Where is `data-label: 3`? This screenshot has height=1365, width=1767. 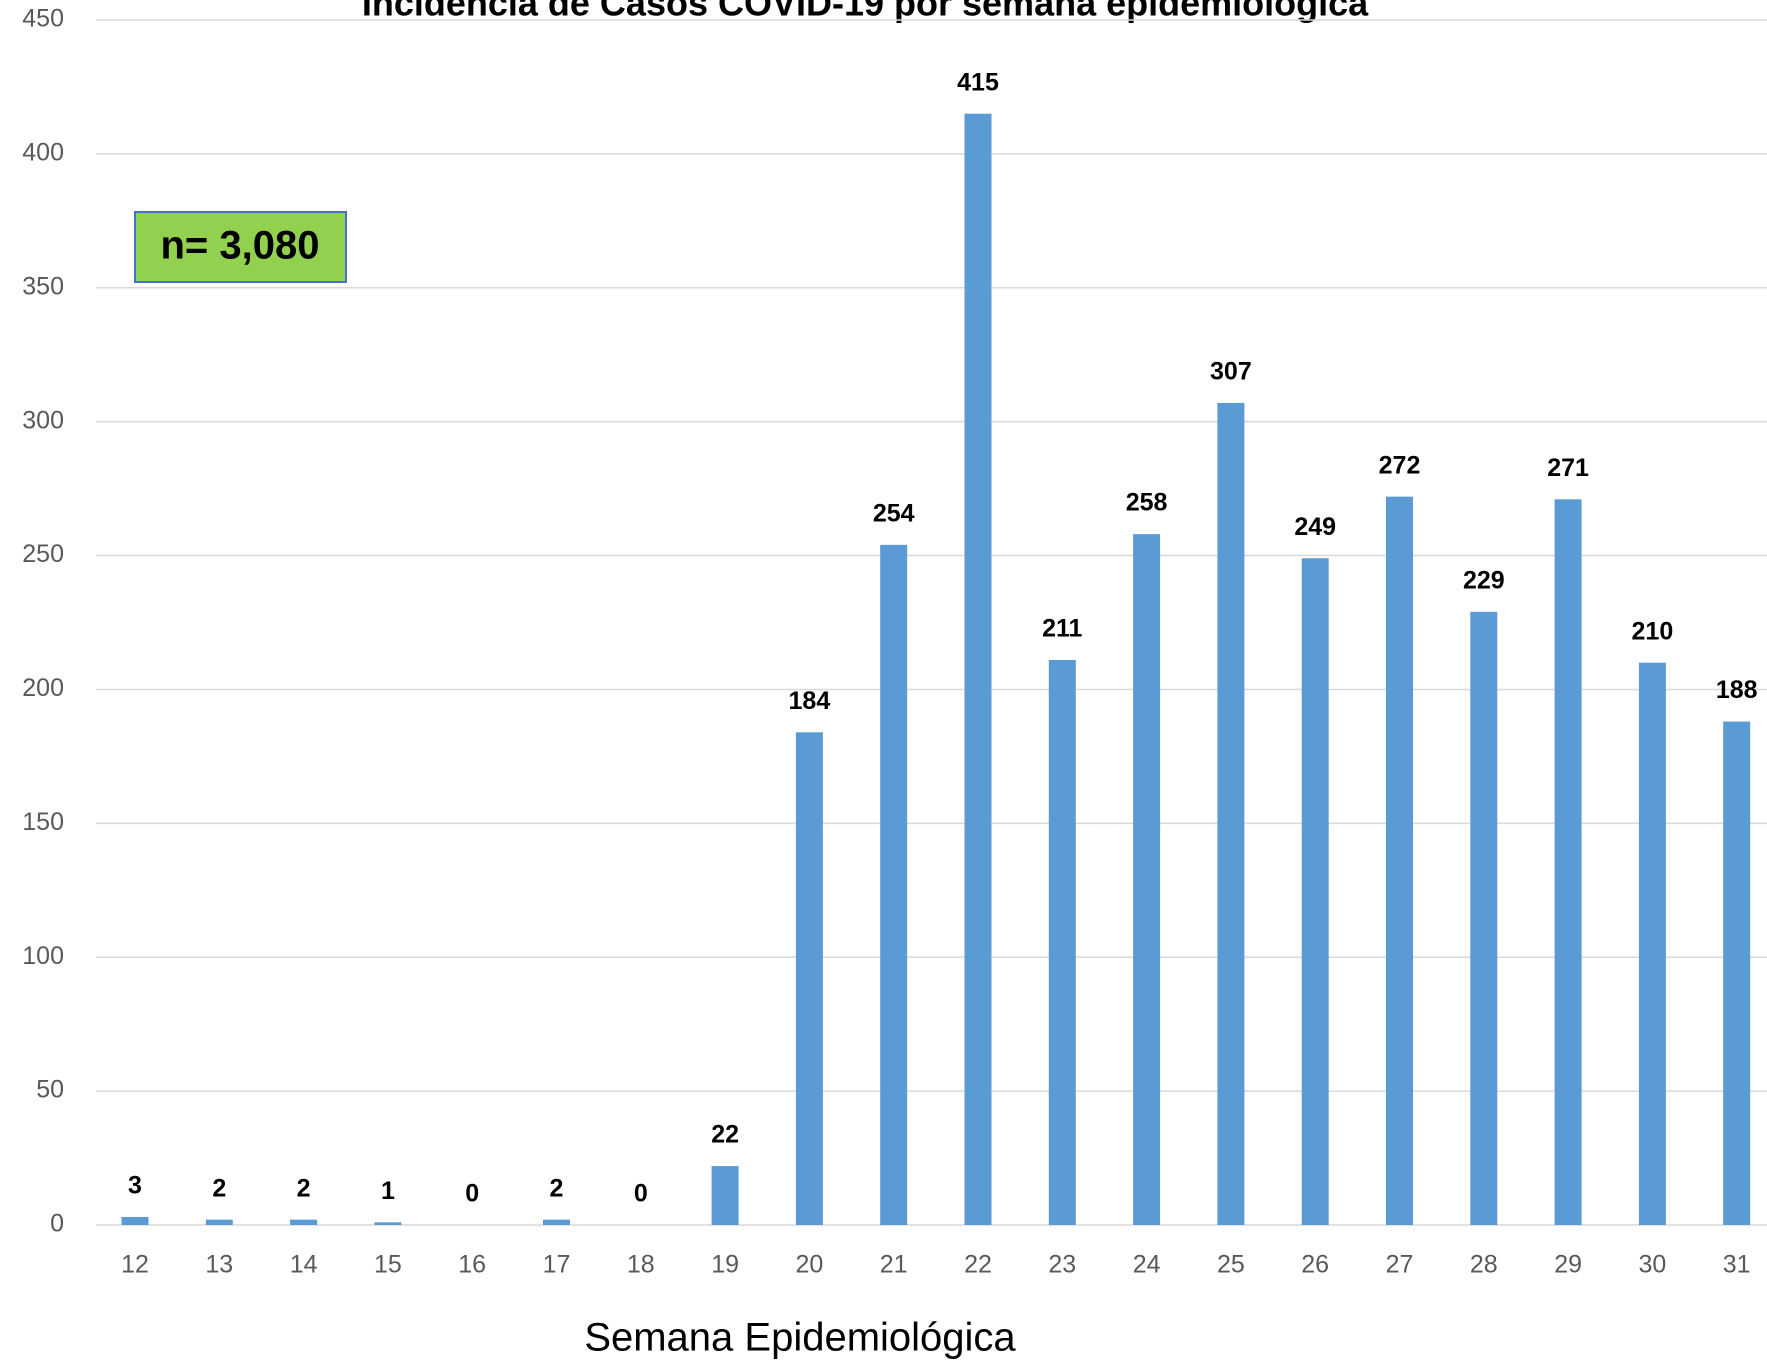 data-label: 3 is located at coordinates (135, 1186).